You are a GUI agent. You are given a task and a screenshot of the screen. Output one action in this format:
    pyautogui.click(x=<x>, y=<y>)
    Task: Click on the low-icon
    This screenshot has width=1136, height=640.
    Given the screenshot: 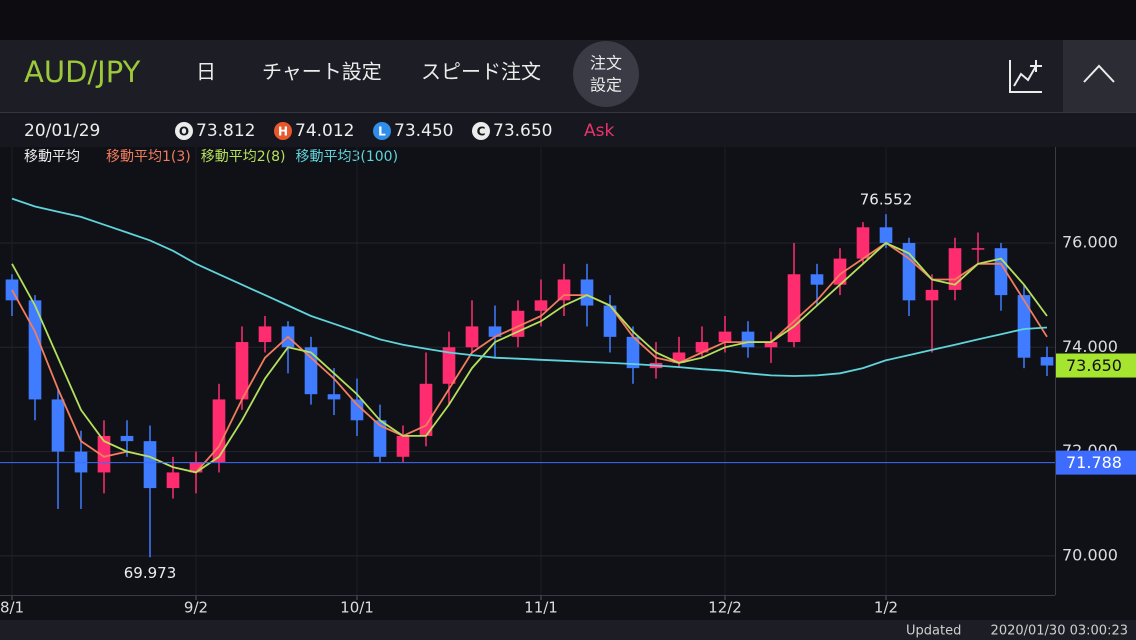 What is the action you would take?
    pyautogui.click(x=382, y=131)
    